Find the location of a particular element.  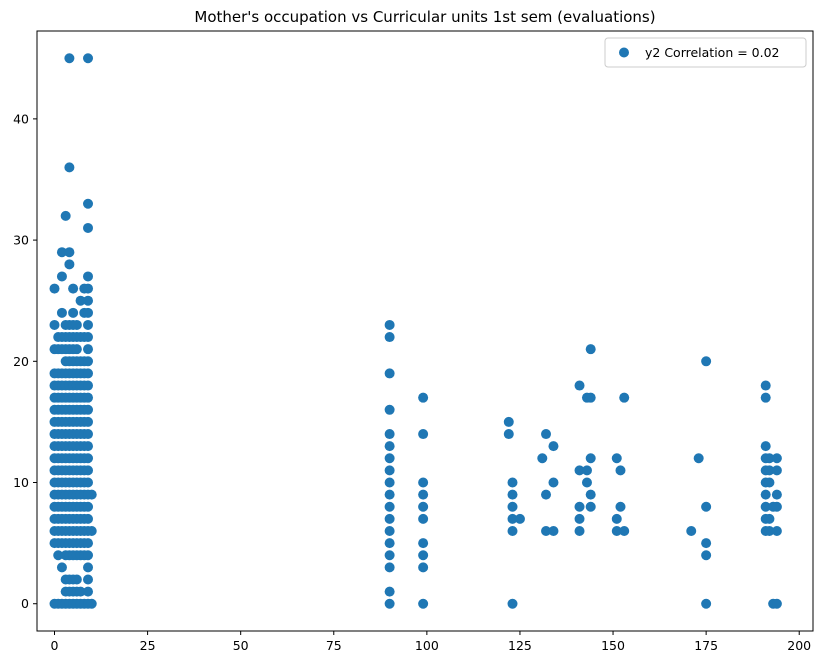

y-tick-label: 10 is located at coordinates (21, 482).